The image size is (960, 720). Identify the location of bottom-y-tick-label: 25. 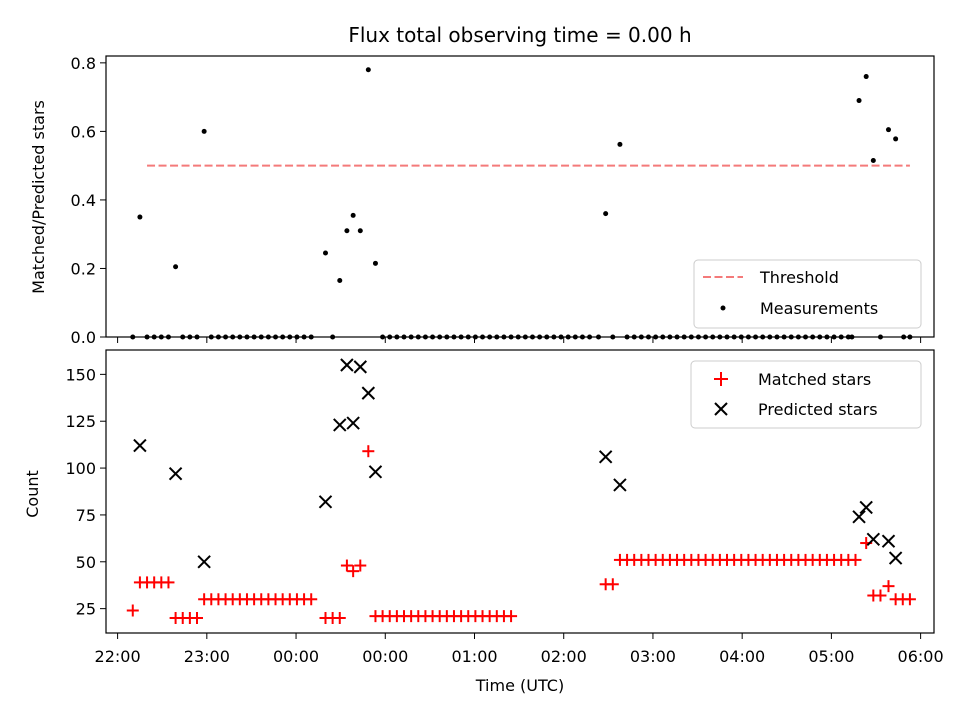
(86, 609).